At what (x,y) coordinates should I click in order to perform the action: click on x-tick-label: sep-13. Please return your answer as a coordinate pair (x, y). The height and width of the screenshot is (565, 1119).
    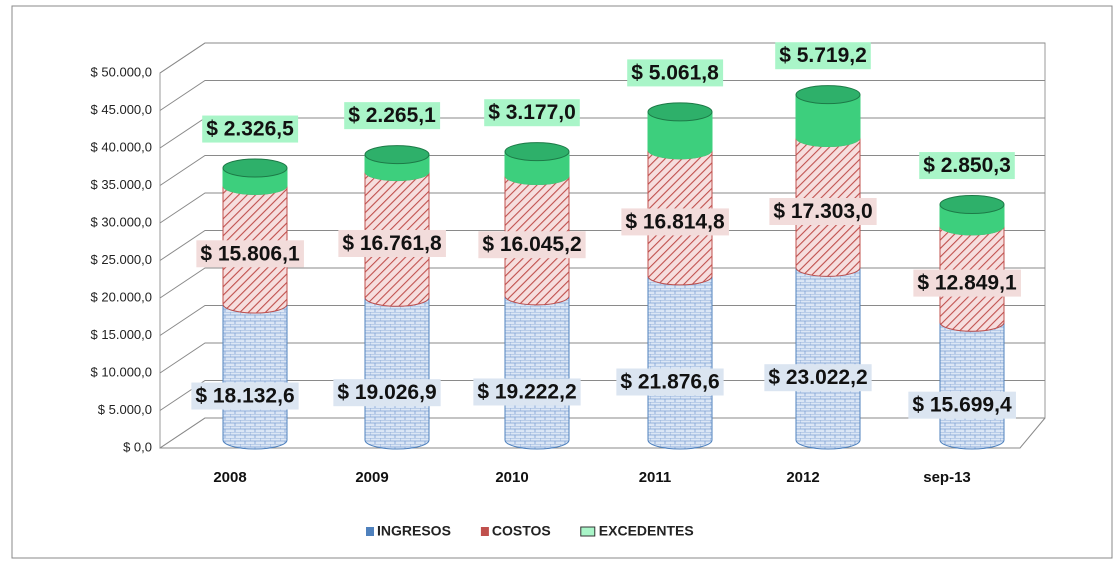
    Looking at the image, I should click on (947, 477).